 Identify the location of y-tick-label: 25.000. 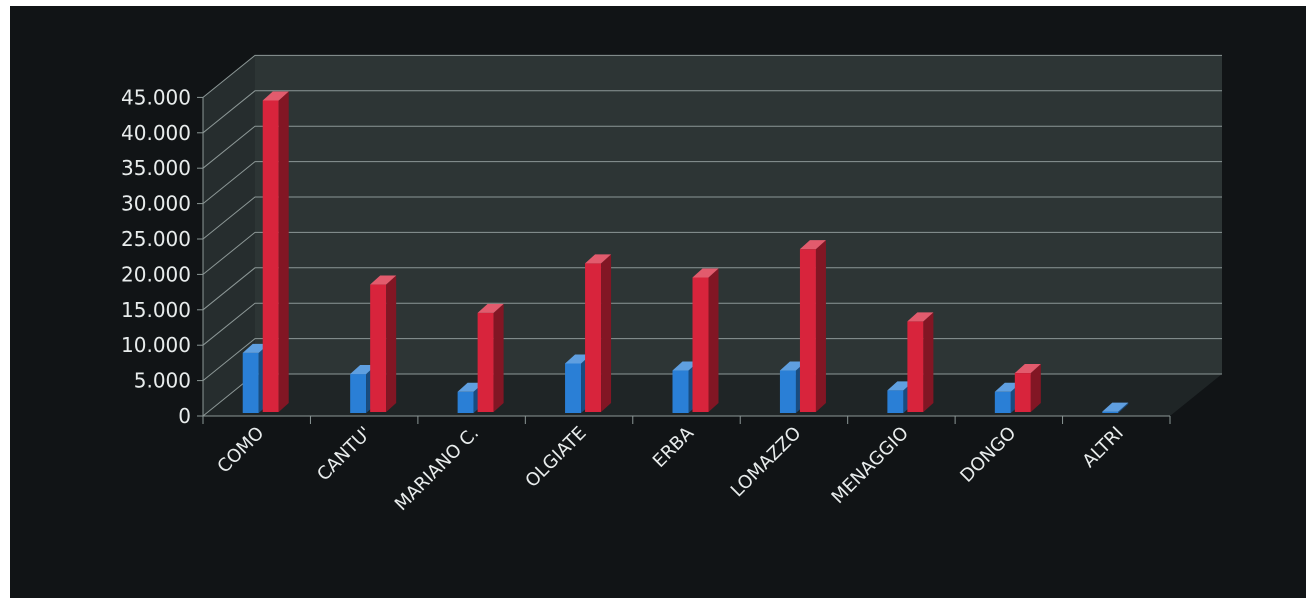
(156, 239).